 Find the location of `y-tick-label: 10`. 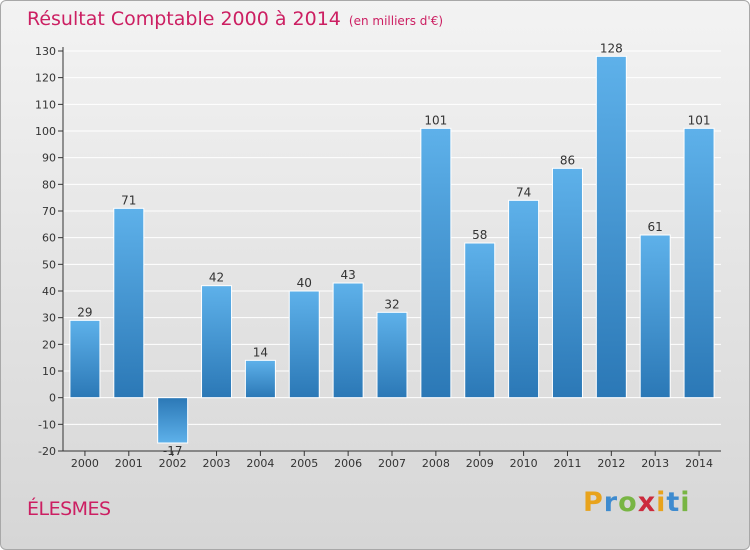

y-tick-label: 10 is located at coordinates (49, 371).